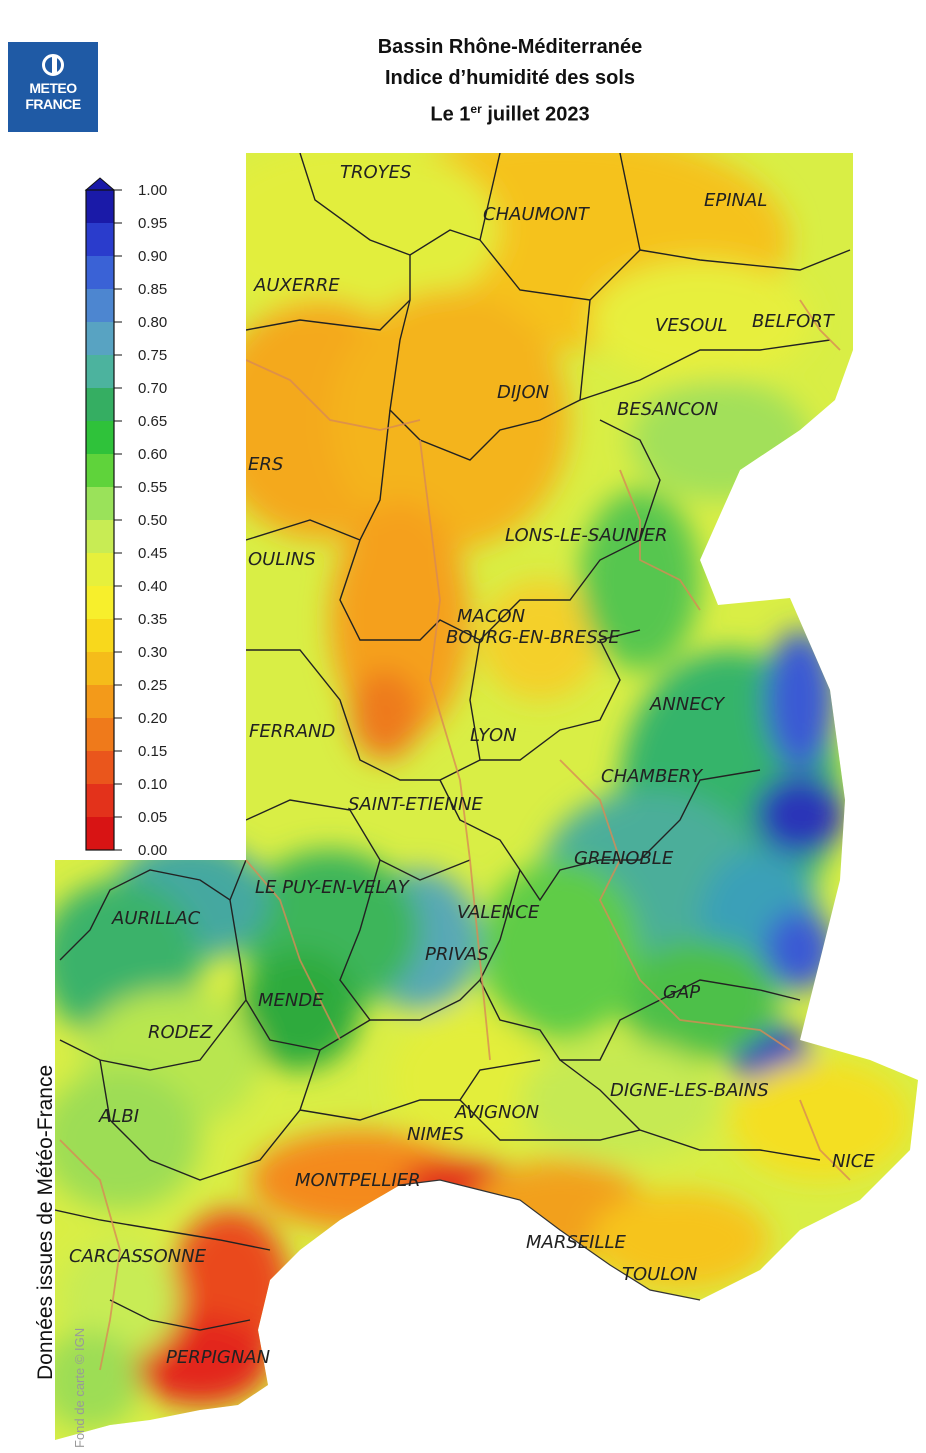 Image resolution: width=926 pixels, height=1453 pixels. What do you see at coordinates (691, 325) in the screenshot?
I see `city-label: VESOUL` at bounding box center [691, 325].